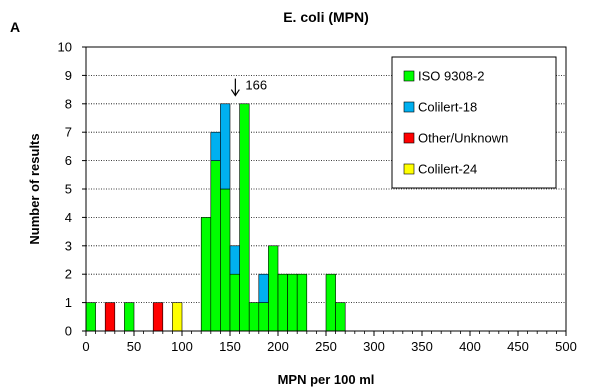 The height and width of the screenshot is (392, 590). What do you see at coordinates (566, 346) in the screenshot?
I see `x-tick-label: 500` at bounding box center [566, 346].